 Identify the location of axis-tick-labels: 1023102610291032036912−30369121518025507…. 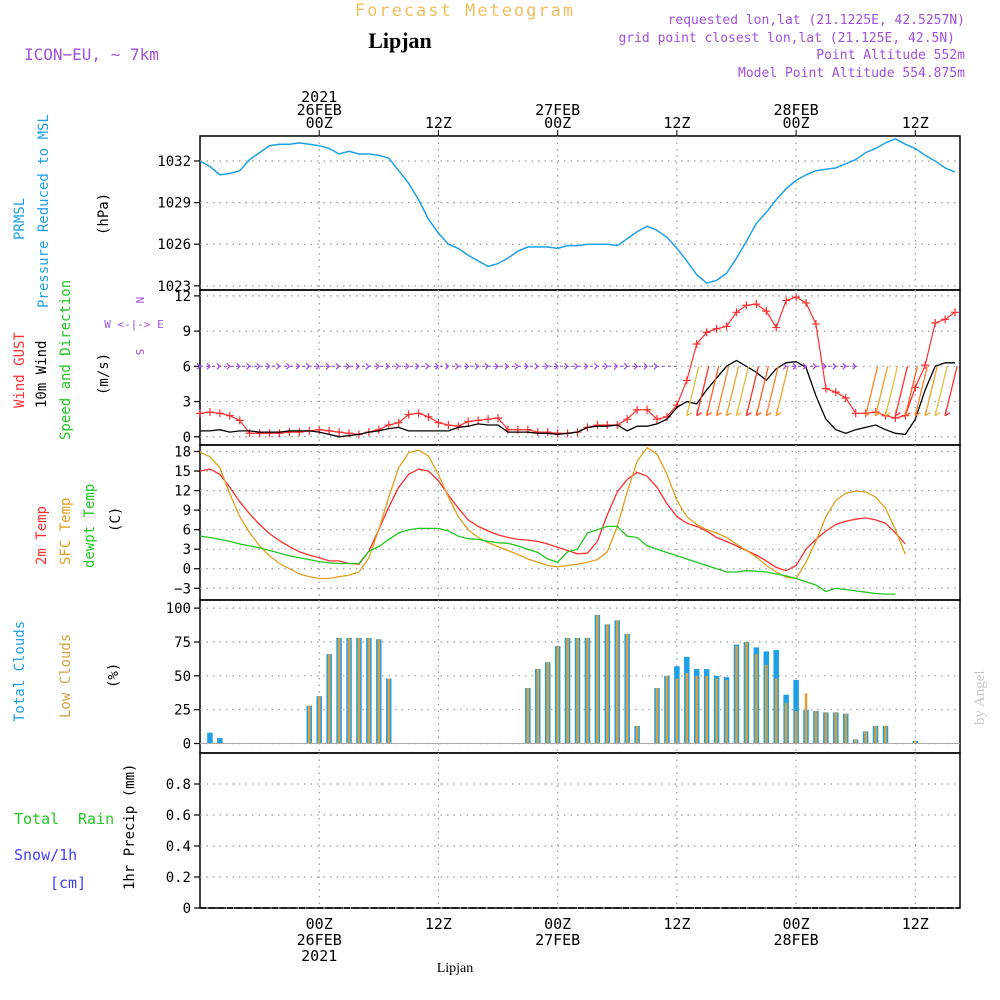
(174, 535).